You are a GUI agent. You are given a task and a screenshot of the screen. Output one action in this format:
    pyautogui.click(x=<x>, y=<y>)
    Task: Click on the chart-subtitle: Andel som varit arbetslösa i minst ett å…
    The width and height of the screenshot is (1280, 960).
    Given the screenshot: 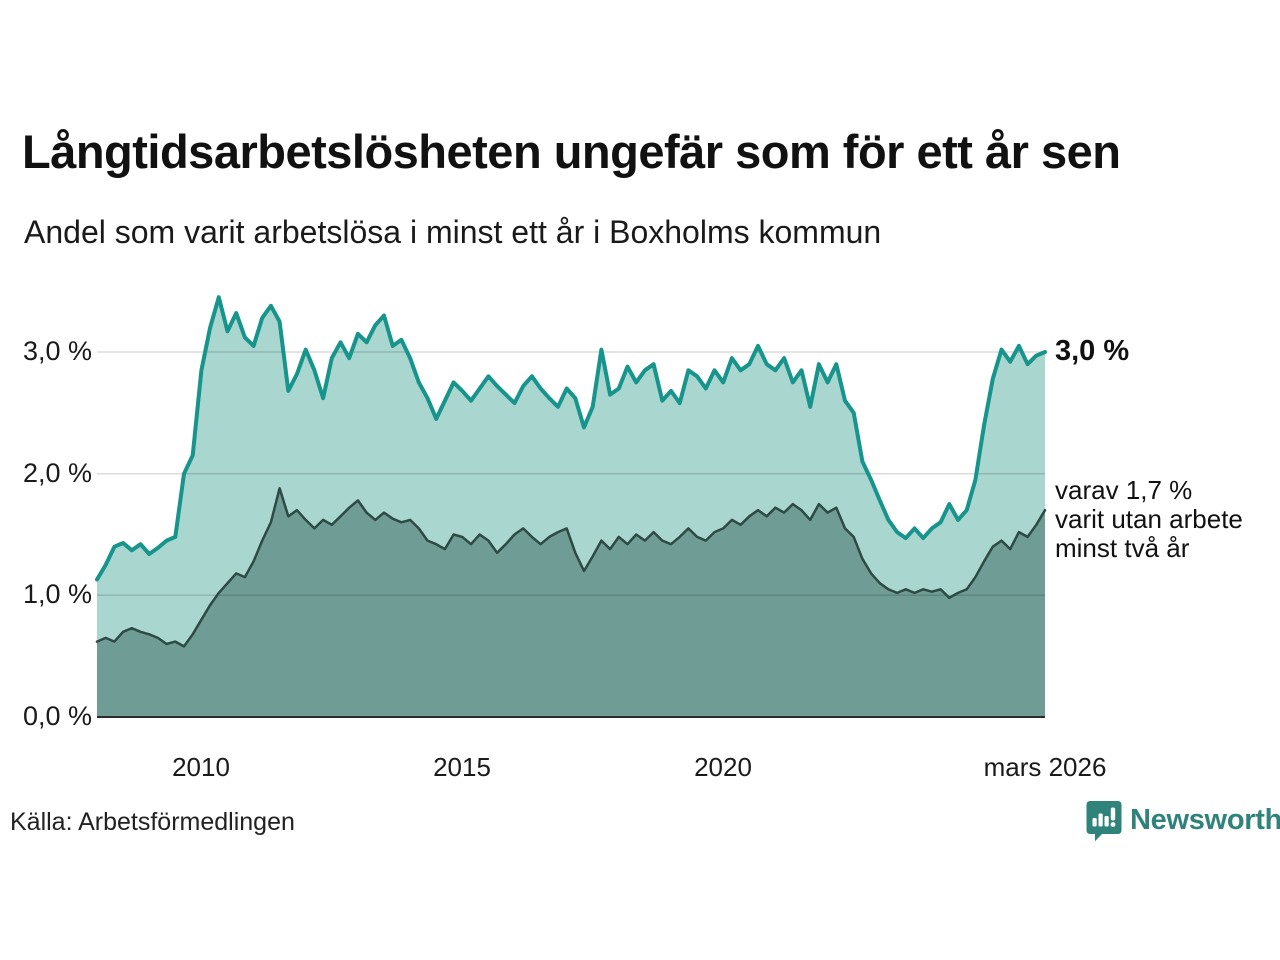 What is the action you would take?
    pyautogui.click(x=453, y=232)
    